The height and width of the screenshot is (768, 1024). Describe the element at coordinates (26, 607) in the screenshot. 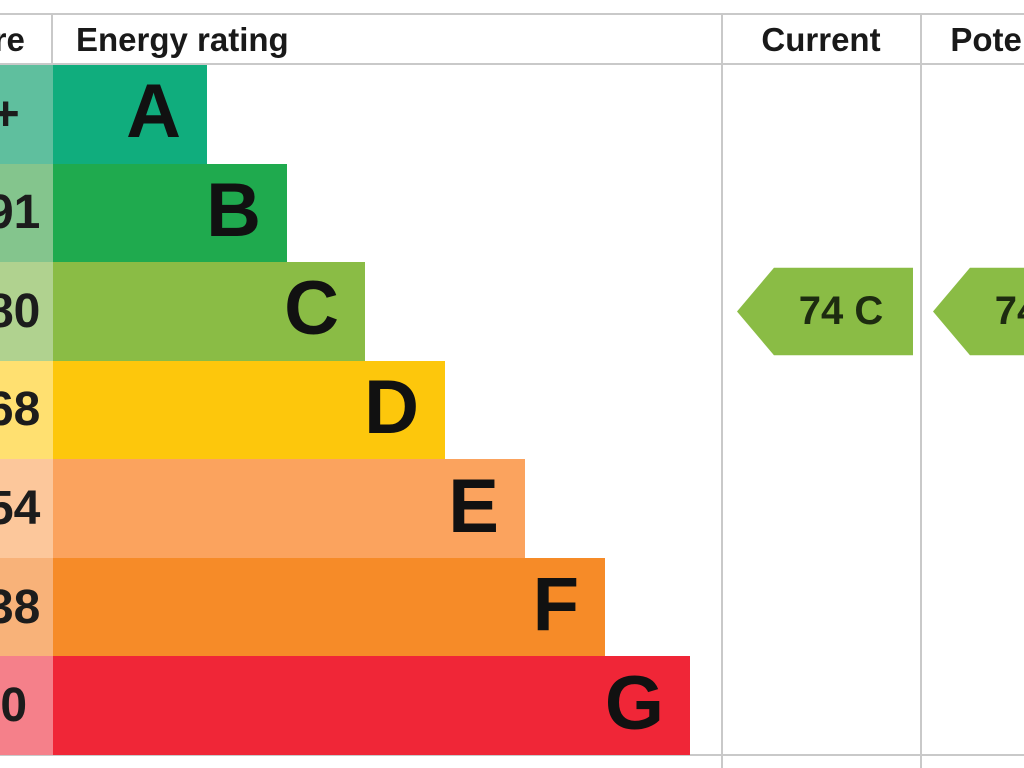

I see `band-score-range: 21-38` at that location.